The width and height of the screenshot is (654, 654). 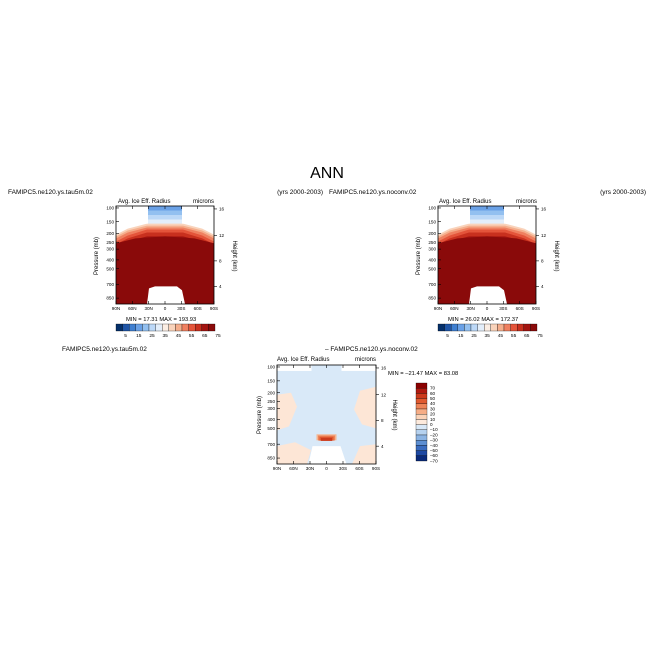 I want to click on diff-hotspot, so click(x=326, y=439).